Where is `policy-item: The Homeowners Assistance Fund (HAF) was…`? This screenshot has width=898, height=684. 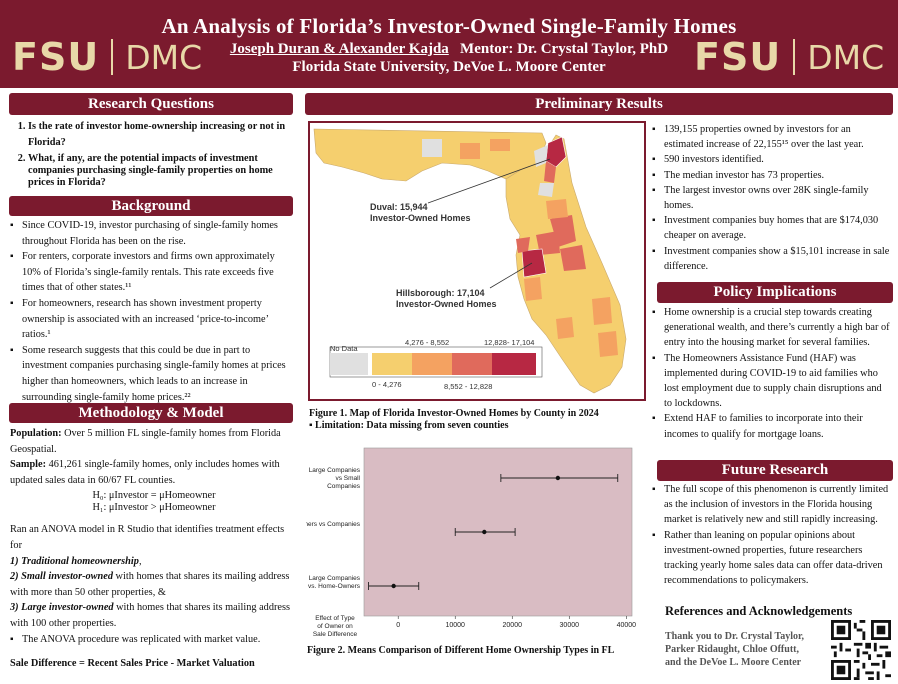 policy-item: The Homeowners Assistance Fund (HAF) was… is located at coordinates (772, 381).